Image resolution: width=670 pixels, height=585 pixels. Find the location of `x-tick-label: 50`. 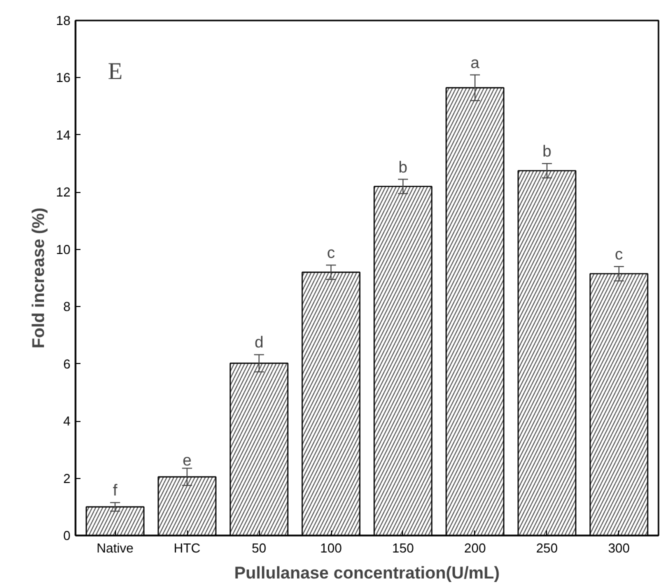

x-tick-label: 50 is located at coordinates (259, 548).